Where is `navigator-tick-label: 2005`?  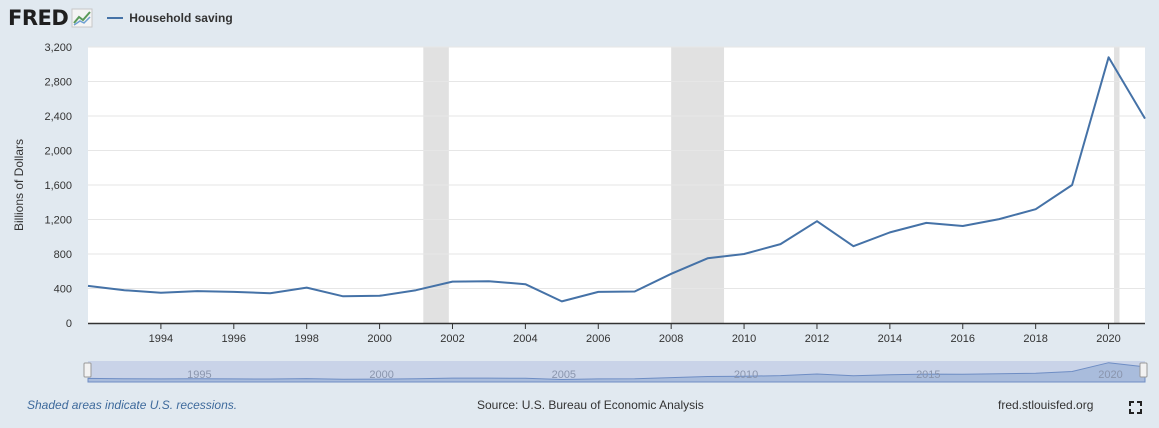 navigator-tick-label: 2005 is located at coordinates (564, 375).